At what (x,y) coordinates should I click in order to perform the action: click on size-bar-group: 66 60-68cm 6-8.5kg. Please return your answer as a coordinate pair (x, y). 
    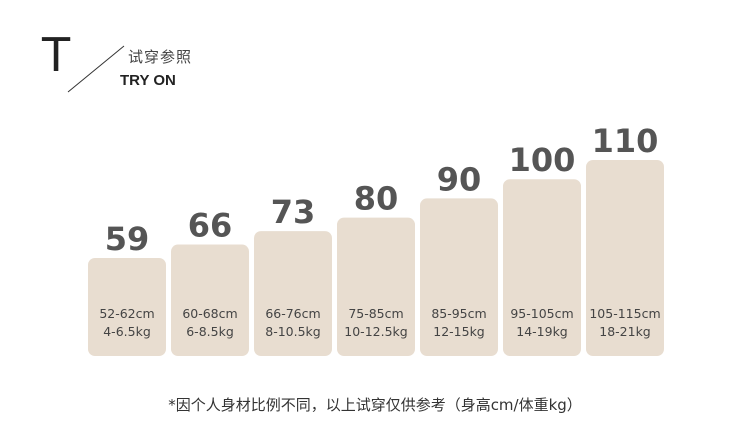
    Looking at the image, I should click on (210, 281).